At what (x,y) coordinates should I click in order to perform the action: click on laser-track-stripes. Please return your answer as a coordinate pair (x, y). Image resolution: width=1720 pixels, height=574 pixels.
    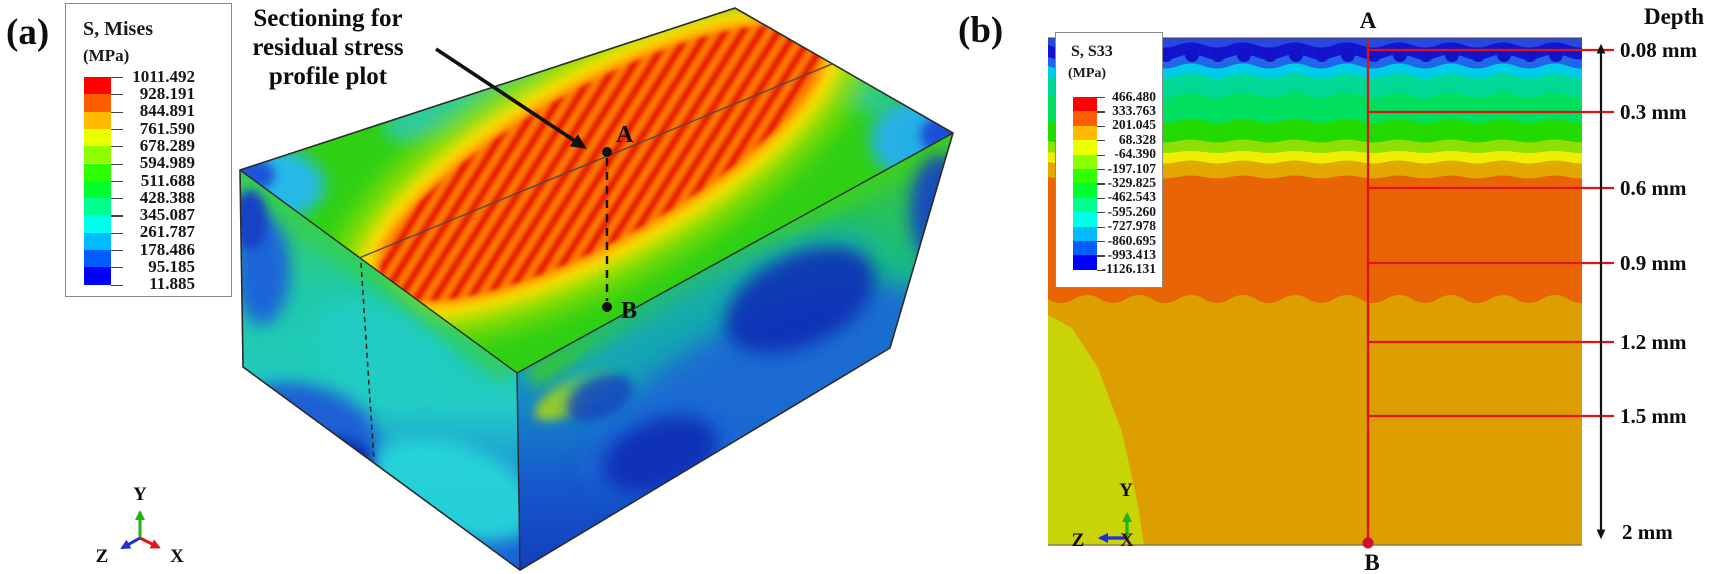
    Looking at the image, I should click on (600, 163).